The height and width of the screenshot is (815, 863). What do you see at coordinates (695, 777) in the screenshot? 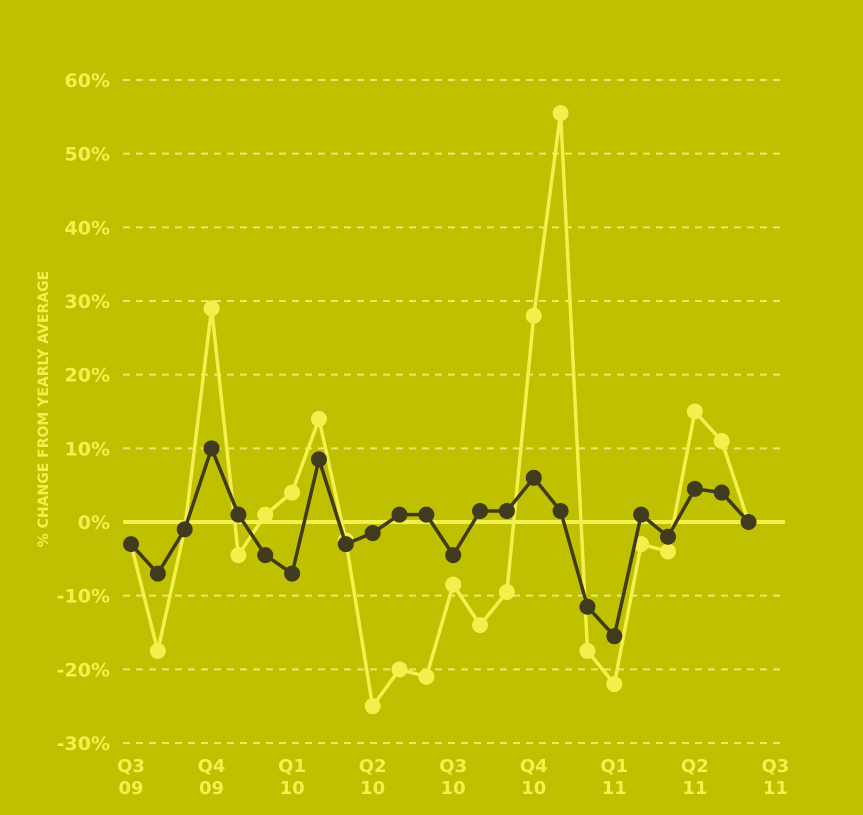
I see `x-tick-label: Q2 11` at bounding box center [695, 777].